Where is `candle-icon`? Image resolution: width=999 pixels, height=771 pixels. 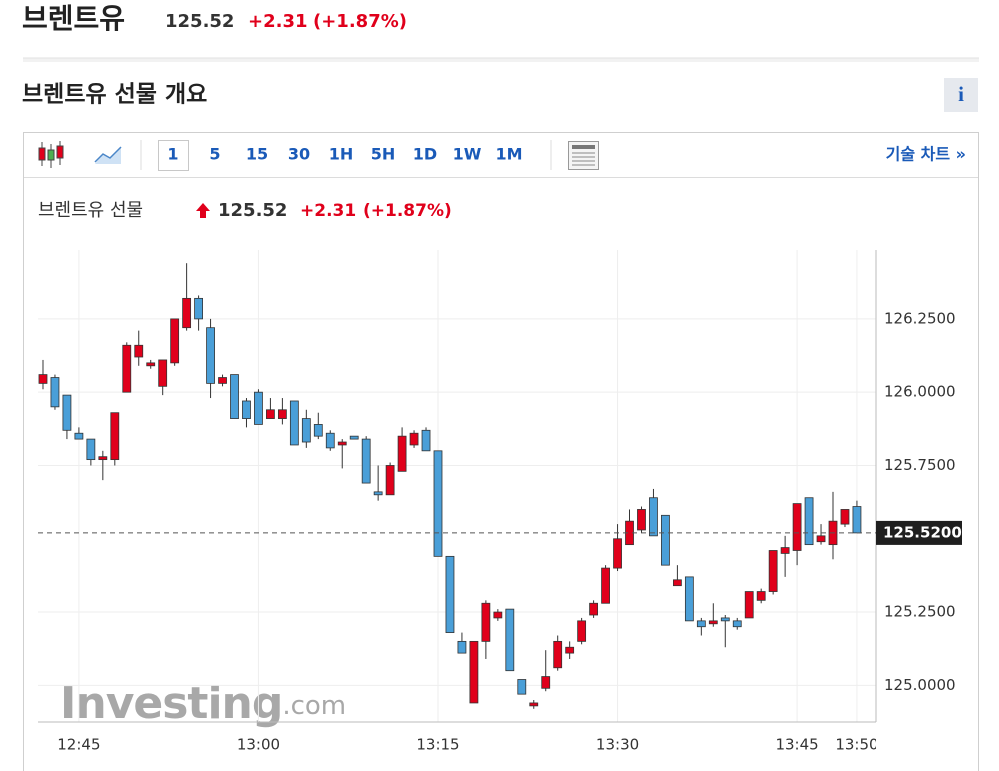 candle-icon is located at coordinates (51, 154).